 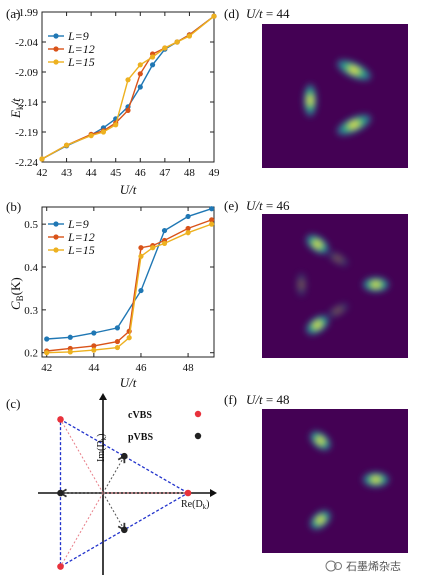 I want to click on panel-b-legend: L=9L=12L=15, so click(x=71, y=237).